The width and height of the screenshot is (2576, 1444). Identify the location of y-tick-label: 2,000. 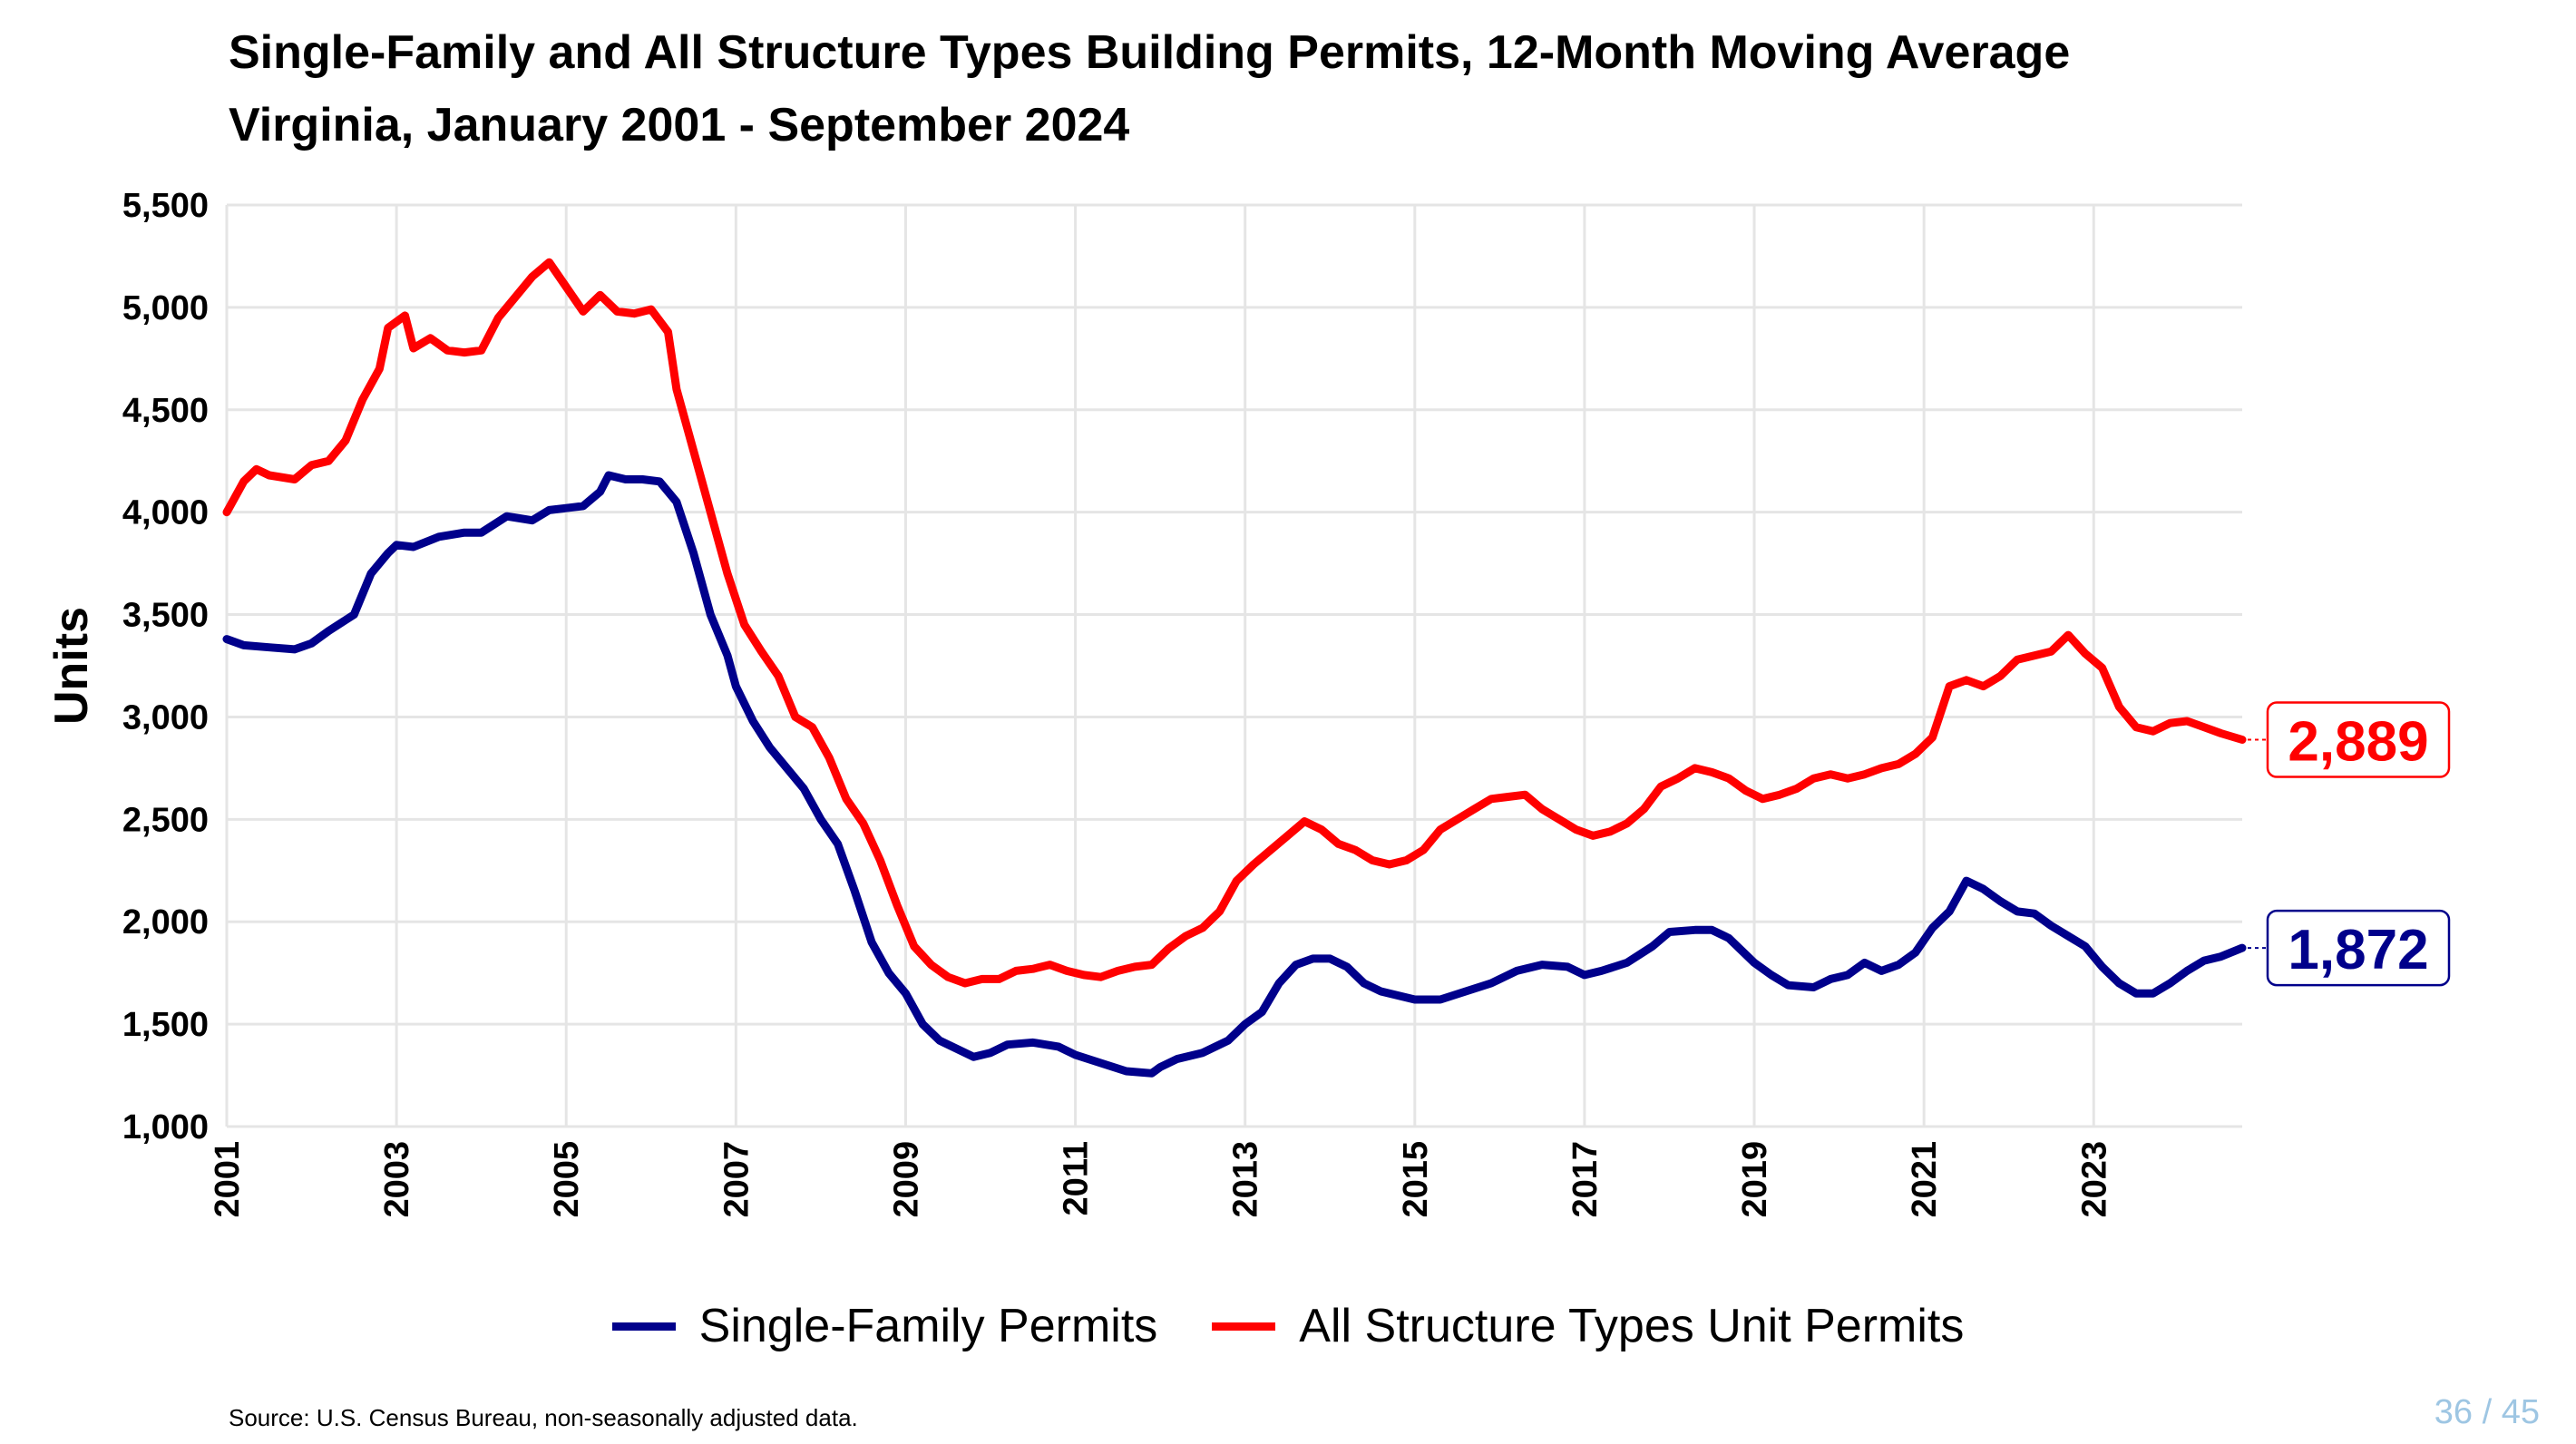
(165, 922).